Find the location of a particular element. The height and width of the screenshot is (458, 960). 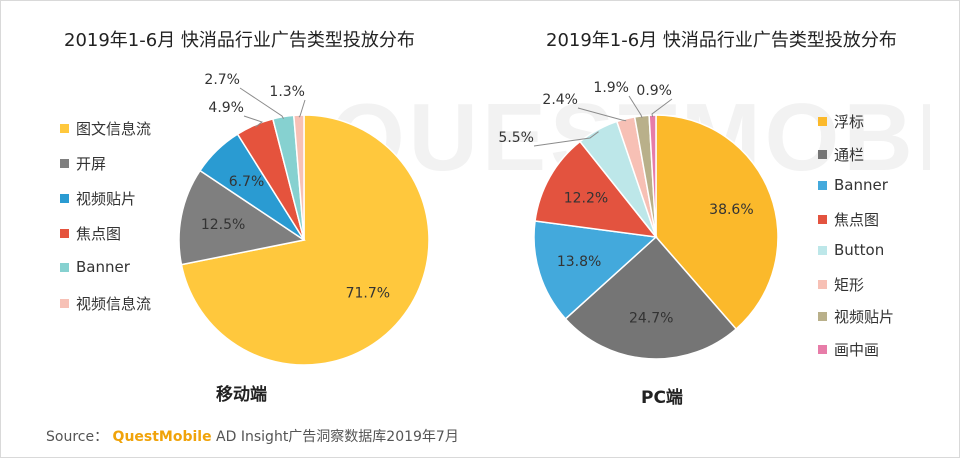

data-label-0-2: 6.7% is located at coordinates (247, 182).